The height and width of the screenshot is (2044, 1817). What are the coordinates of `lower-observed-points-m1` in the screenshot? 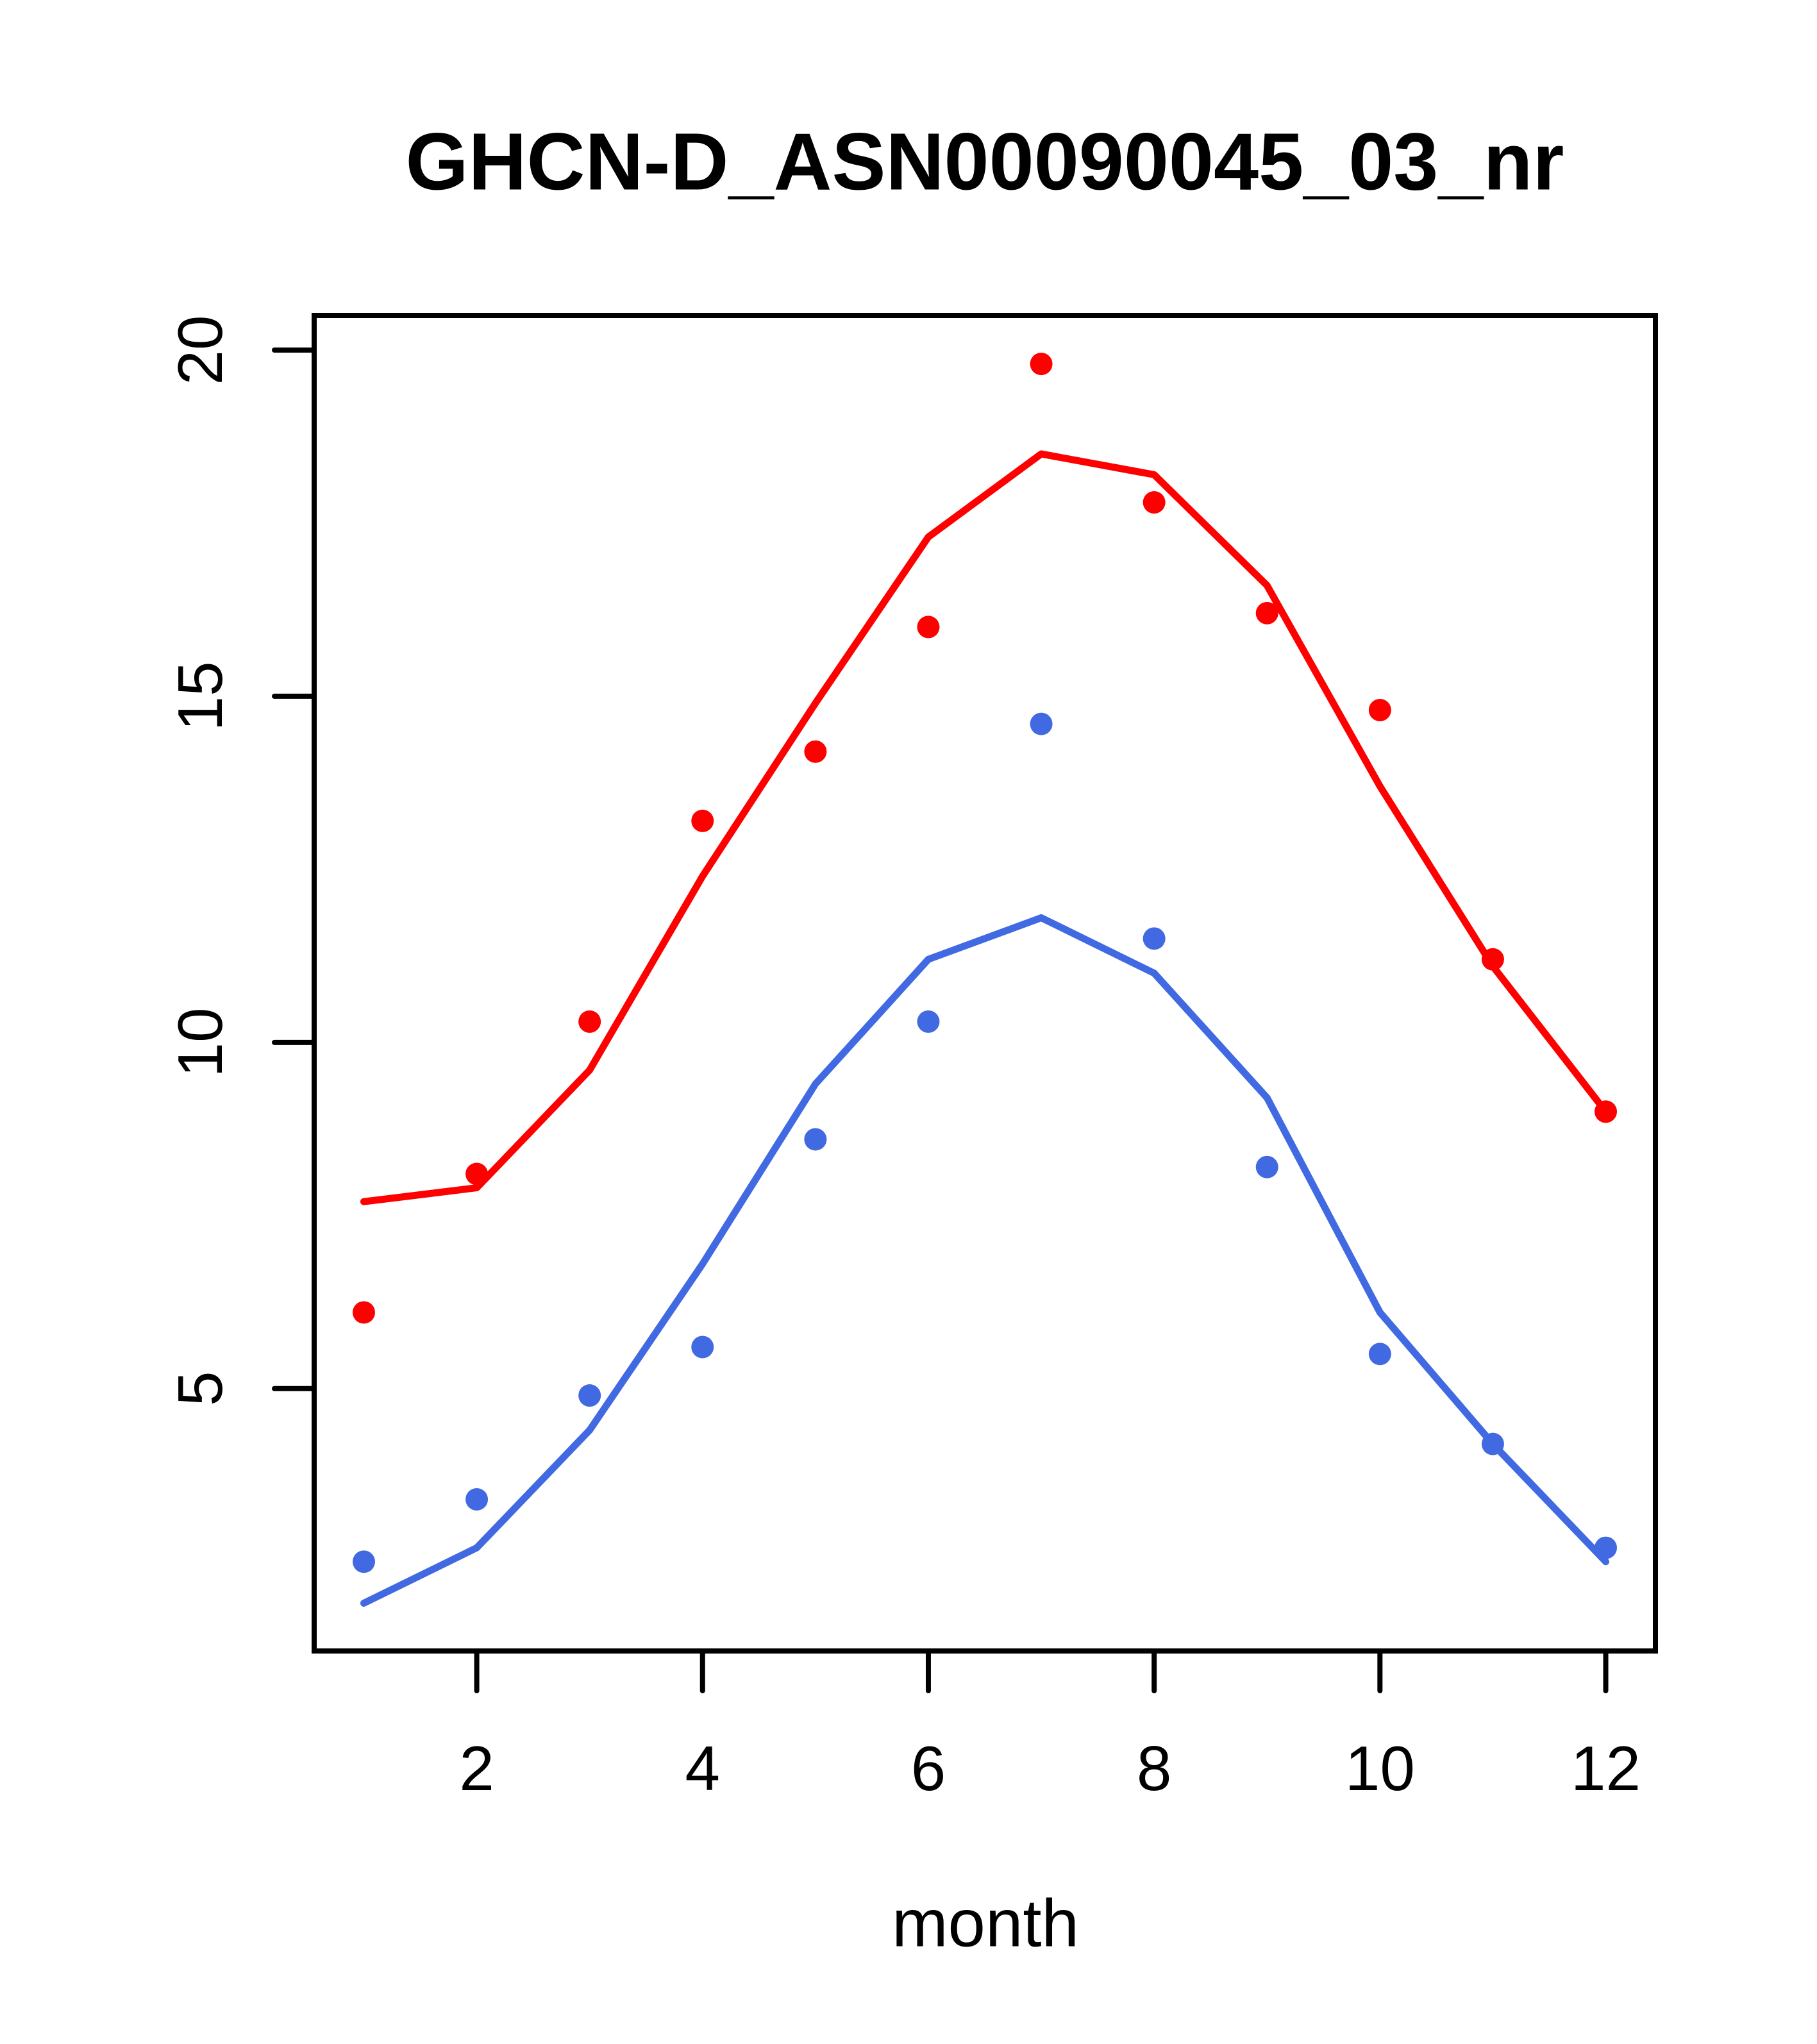 It's located at (363, 1562).